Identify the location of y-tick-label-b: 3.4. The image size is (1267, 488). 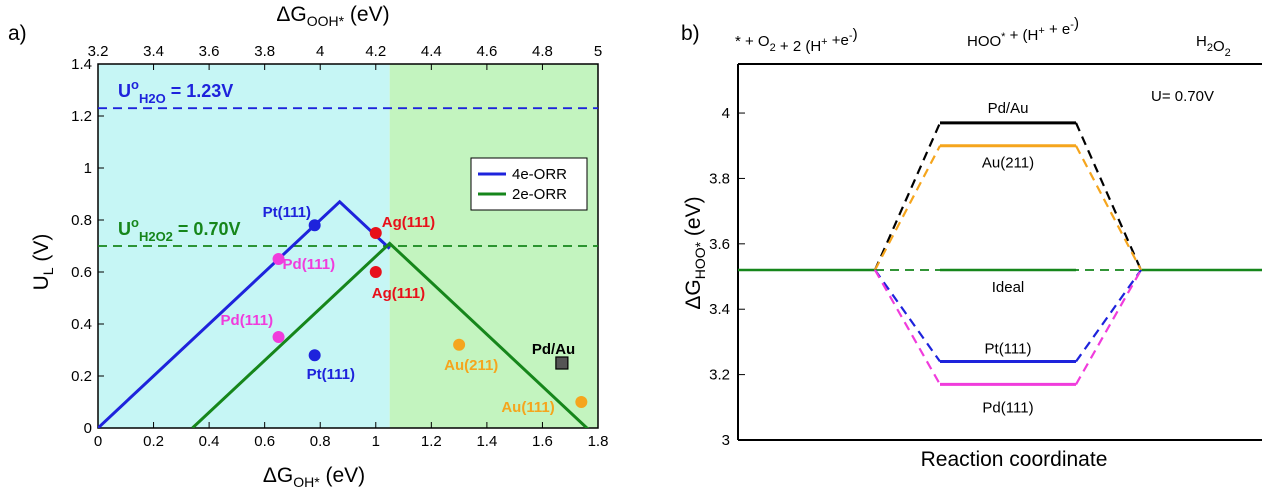
(719, 309).